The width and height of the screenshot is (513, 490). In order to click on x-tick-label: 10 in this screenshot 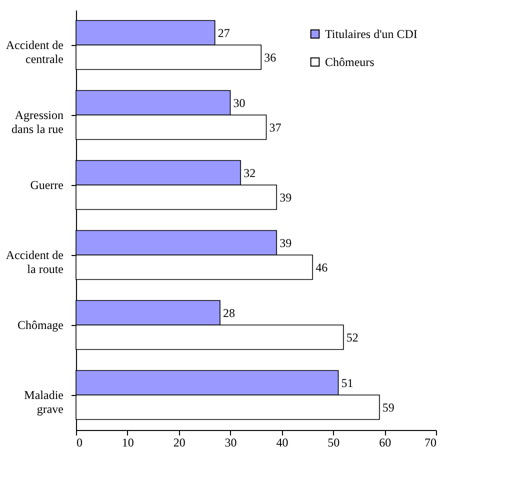, I will do `click(128, 443)`.